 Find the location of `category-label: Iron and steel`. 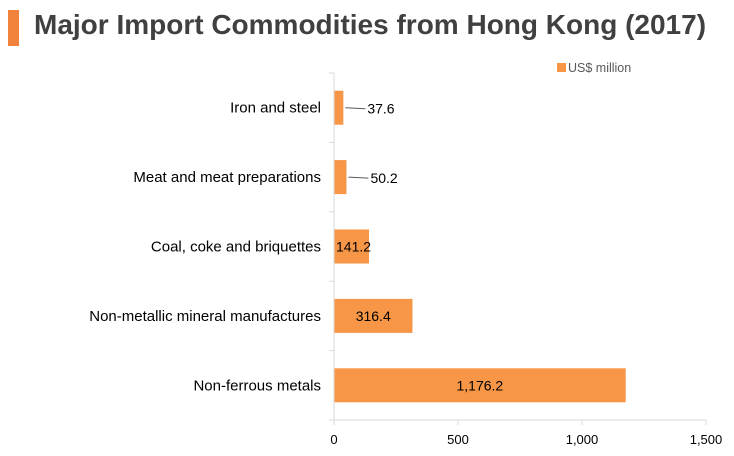

category-label: Iron and steel is located at coordinates (275, 108).